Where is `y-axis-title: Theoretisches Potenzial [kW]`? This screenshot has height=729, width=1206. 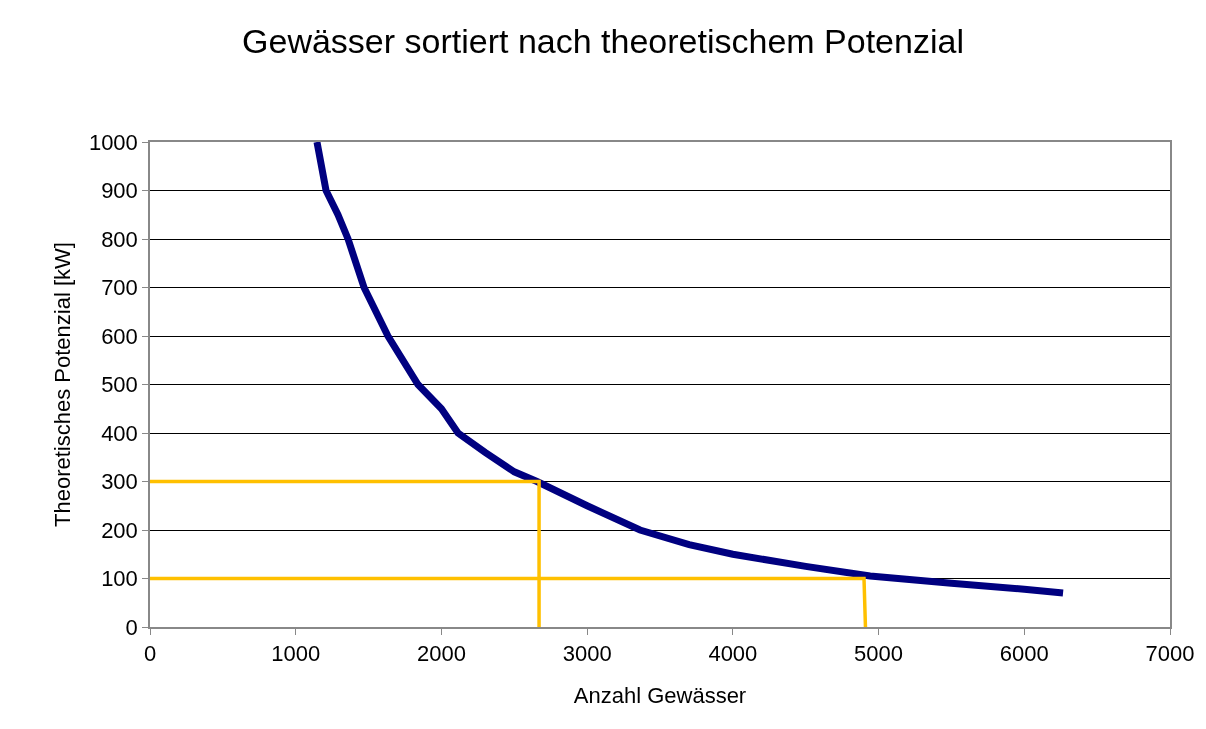
y-axis-title: Theoretisches Potenzial [kW] is located at coordinates (63, 384).